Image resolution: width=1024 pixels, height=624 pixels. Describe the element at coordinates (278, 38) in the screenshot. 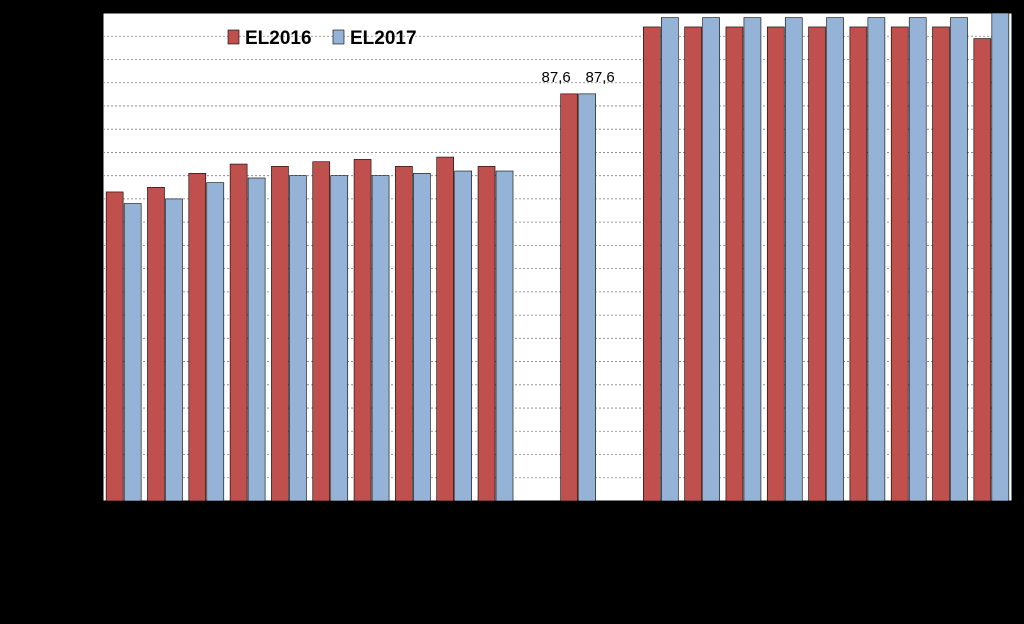

I see `legend-label-el2016: EL2016` at that location.